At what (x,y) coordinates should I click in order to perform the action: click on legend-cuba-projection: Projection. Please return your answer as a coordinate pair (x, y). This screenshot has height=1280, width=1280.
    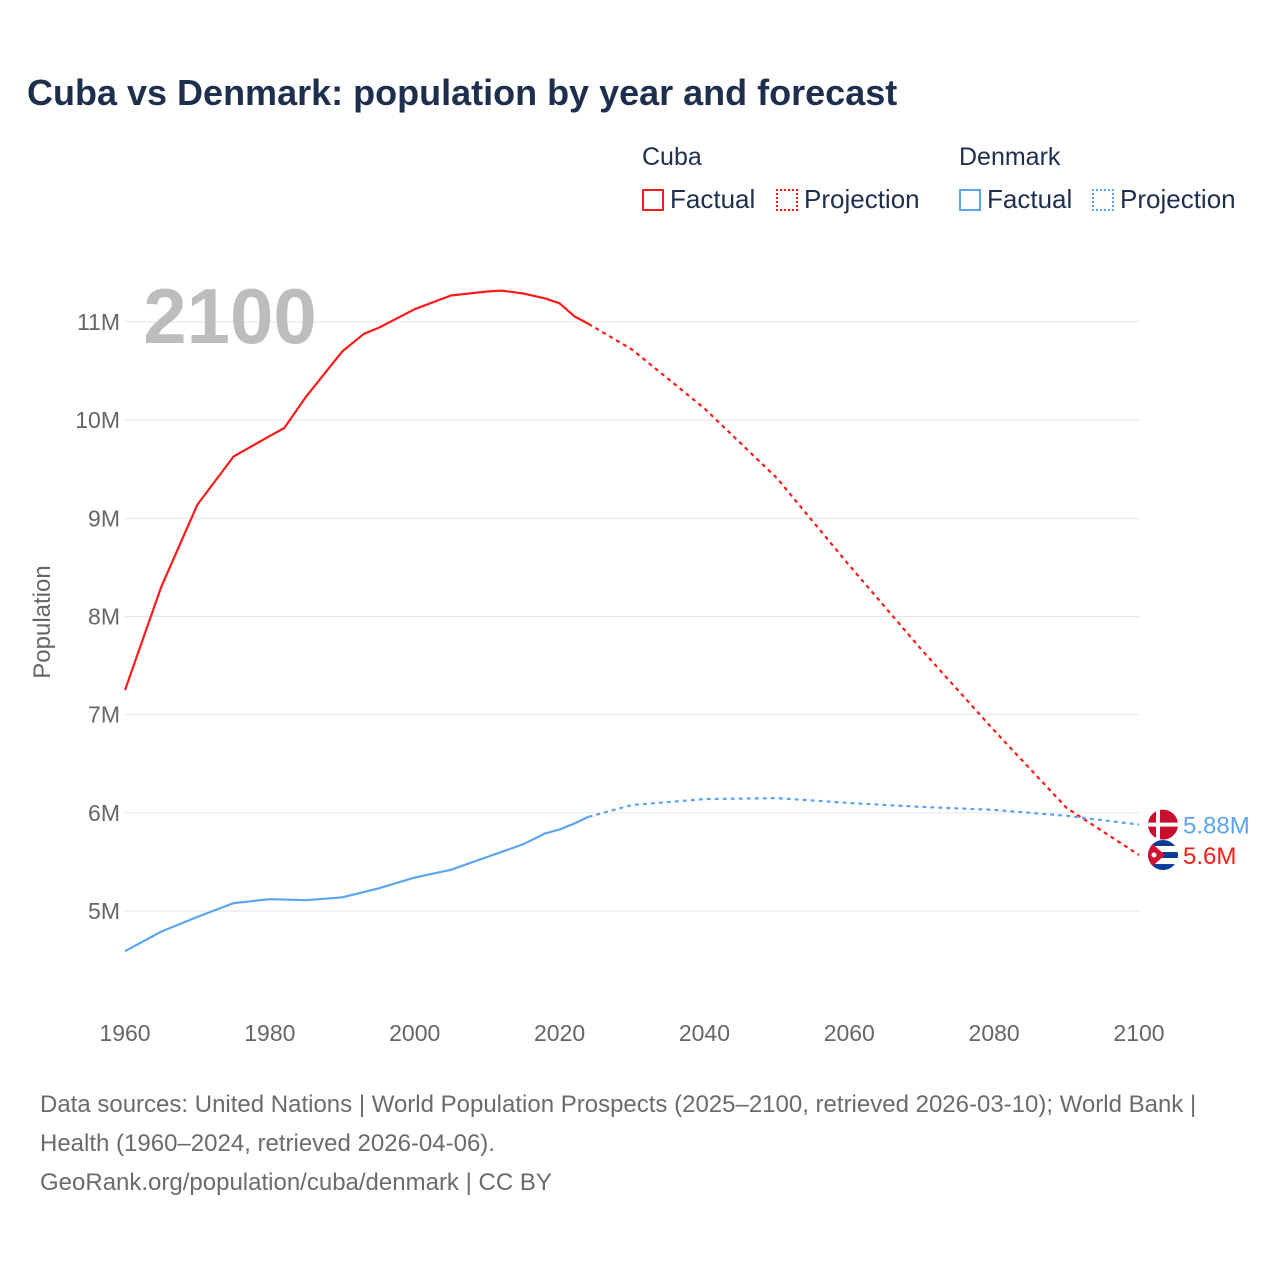
    Looking at the image, I should click on (848, 199).